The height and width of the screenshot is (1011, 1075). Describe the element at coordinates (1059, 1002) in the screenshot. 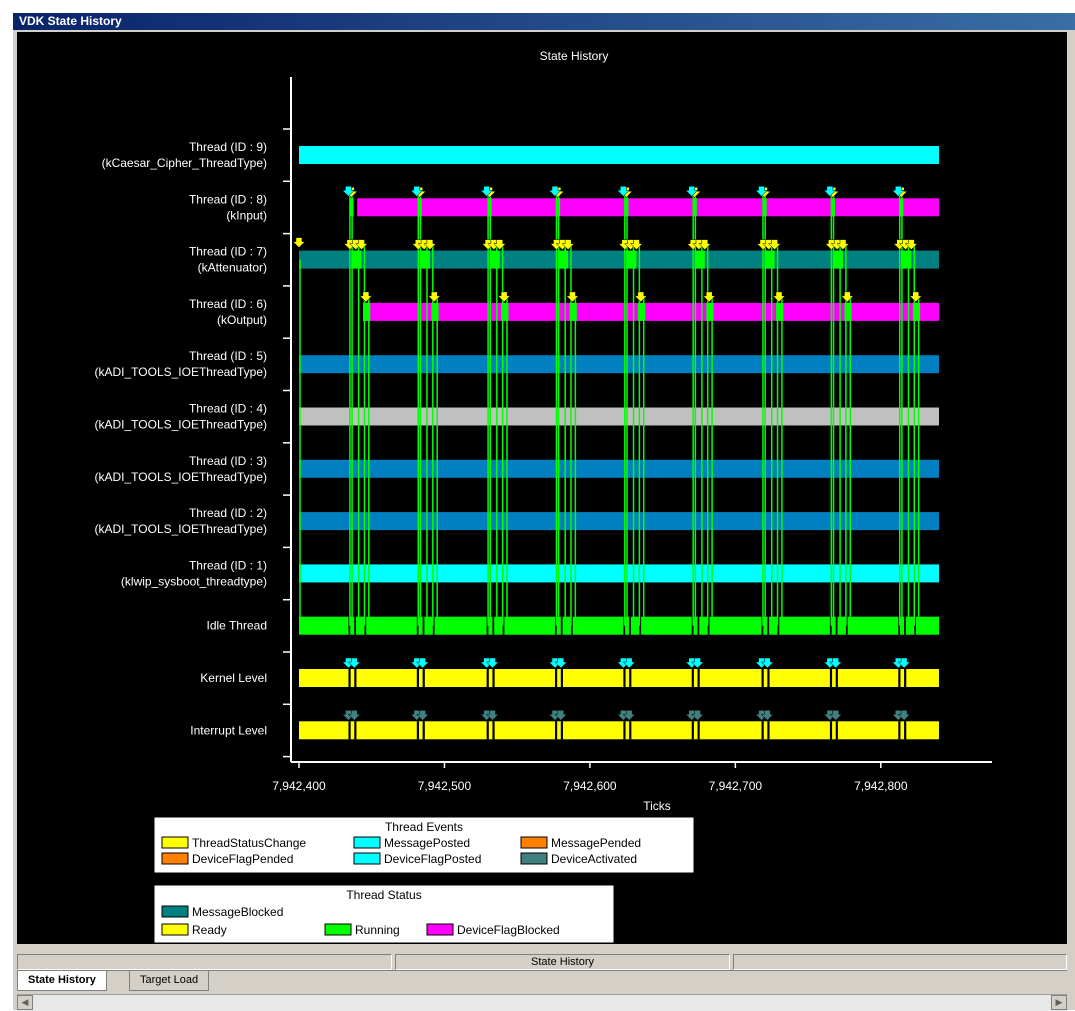

I see `chevron-right-icon: ▶` at that location.